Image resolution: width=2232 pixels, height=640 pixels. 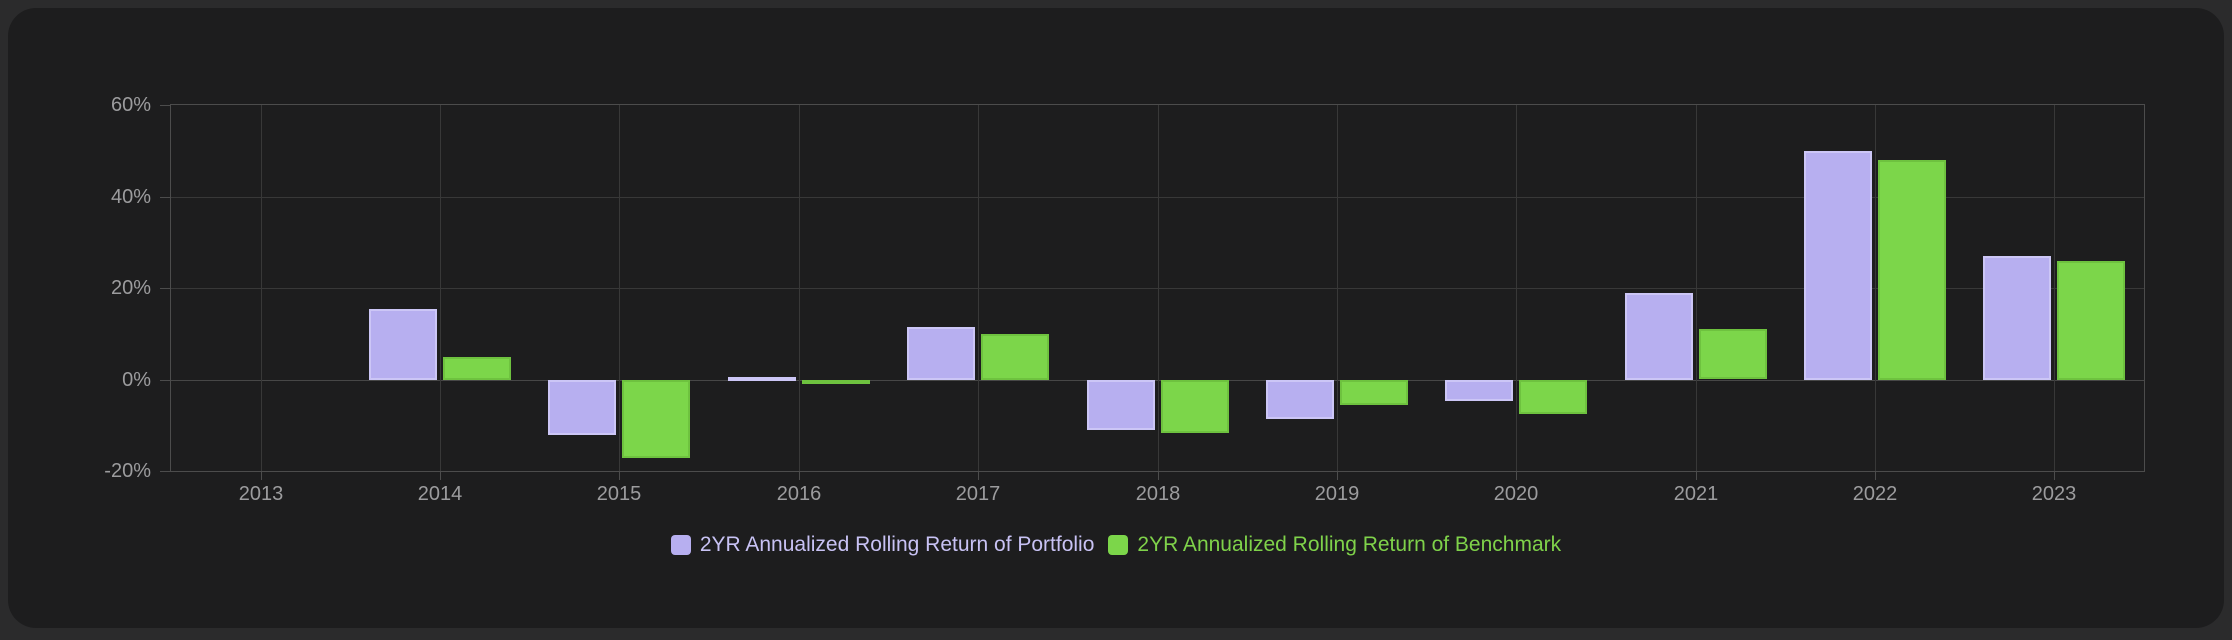 I want to click on x-axis-label: 2019, so click(x=1337, y=494).